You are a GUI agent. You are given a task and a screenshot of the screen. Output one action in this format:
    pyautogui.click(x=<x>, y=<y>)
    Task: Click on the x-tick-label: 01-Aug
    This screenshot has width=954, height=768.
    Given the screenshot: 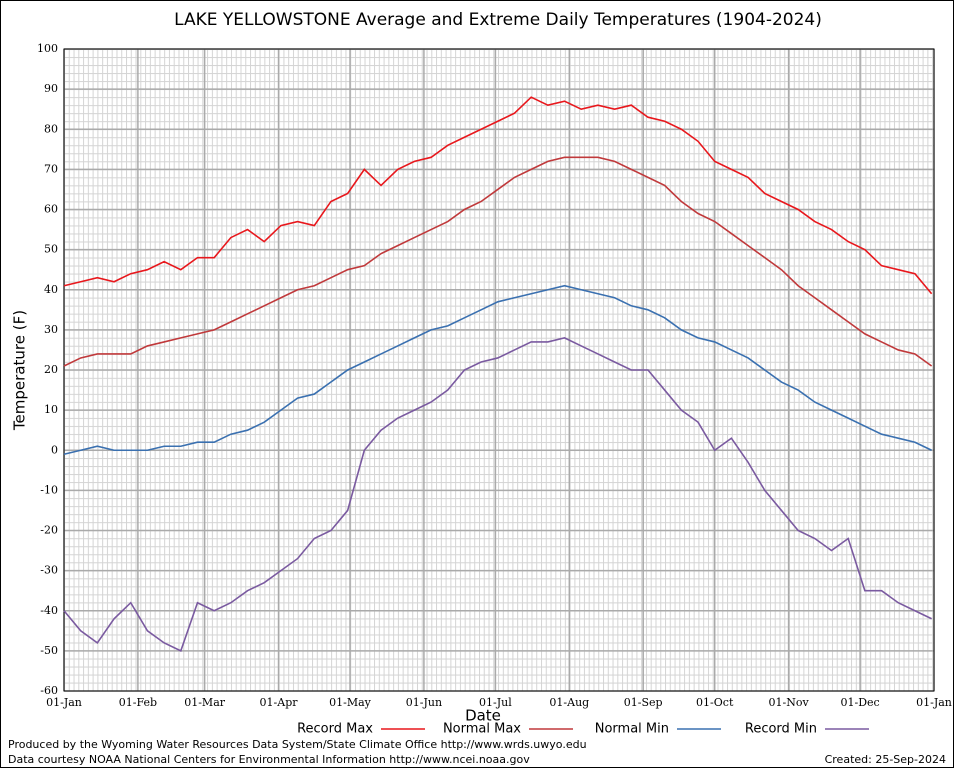 What is the action you would take?
    pyautogui.click(x=569, y=702)
    